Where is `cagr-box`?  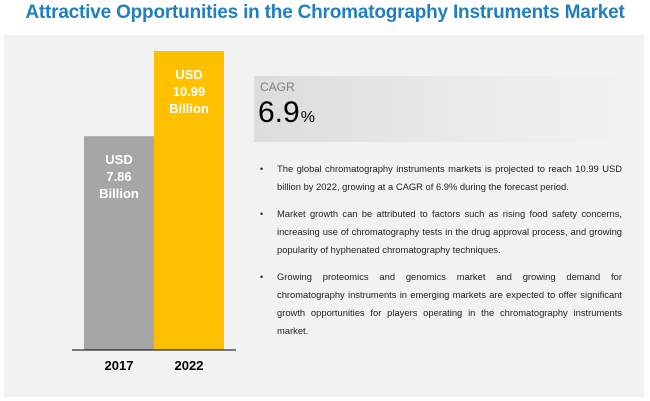 cagr-box is located at coordinates (449, 109).